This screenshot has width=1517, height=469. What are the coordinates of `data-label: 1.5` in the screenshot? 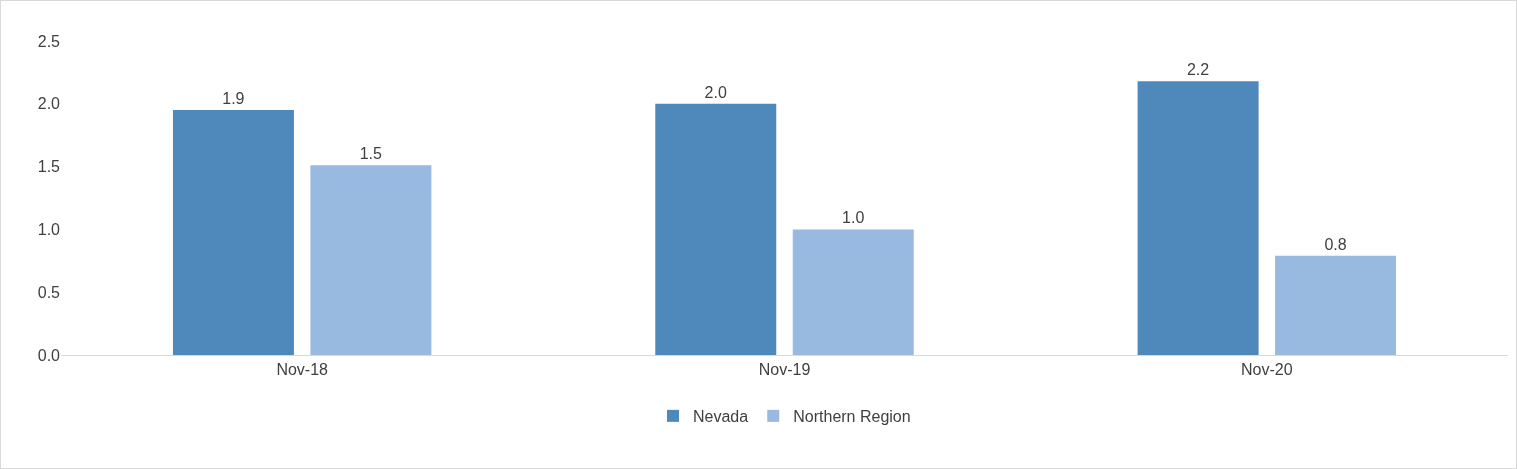 It's located at (371, 154).